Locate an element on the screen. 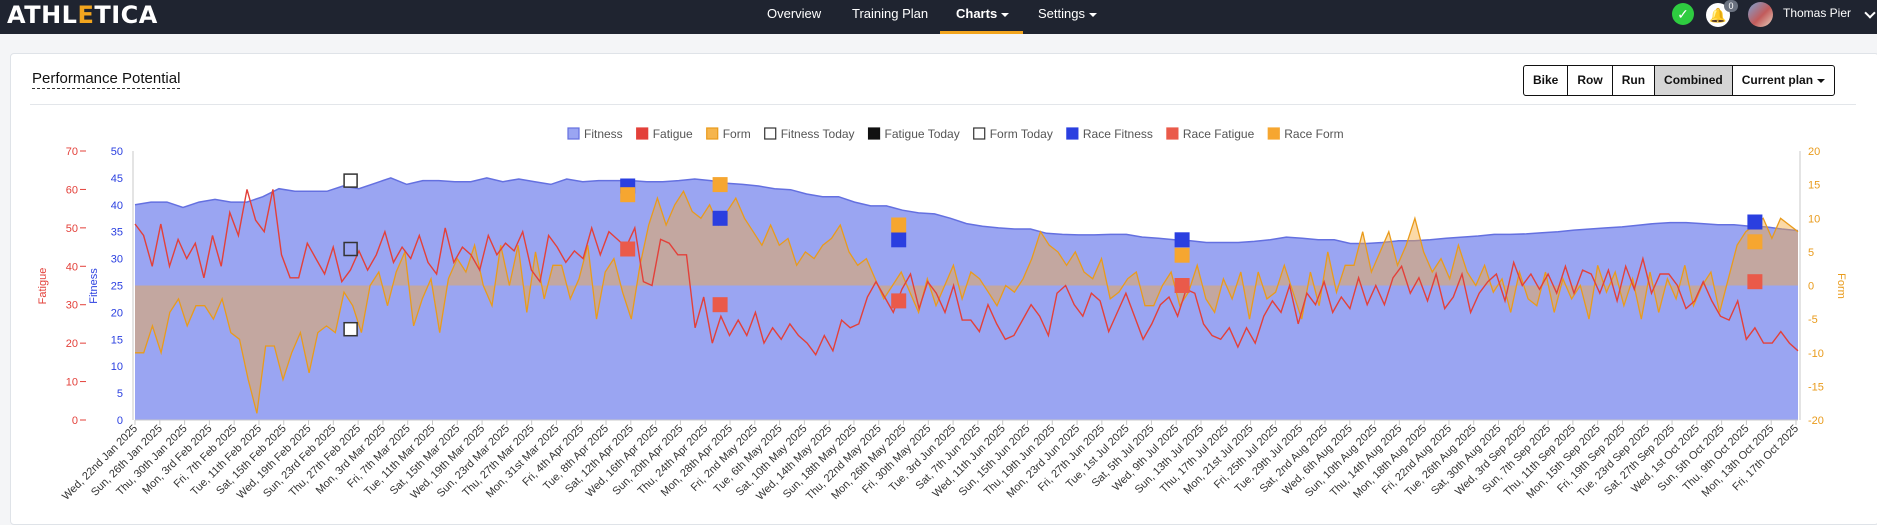 This screenshot has width=1877, height=525. fatigue-tick-label: 30 is located at coordinates (72, 306).